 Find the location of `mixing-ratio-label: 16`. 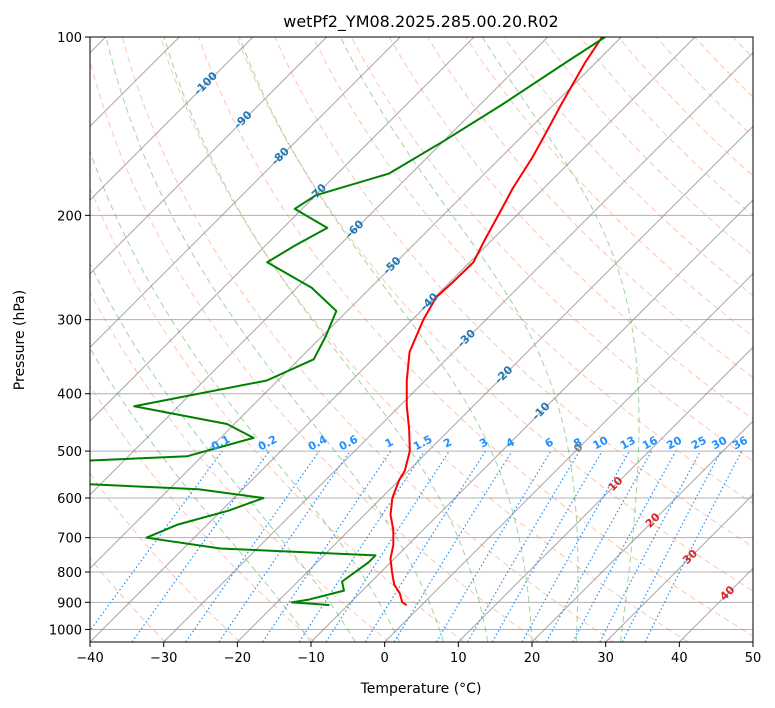

mixing-ratio-label: 16 is located at coordinates (650, 443).